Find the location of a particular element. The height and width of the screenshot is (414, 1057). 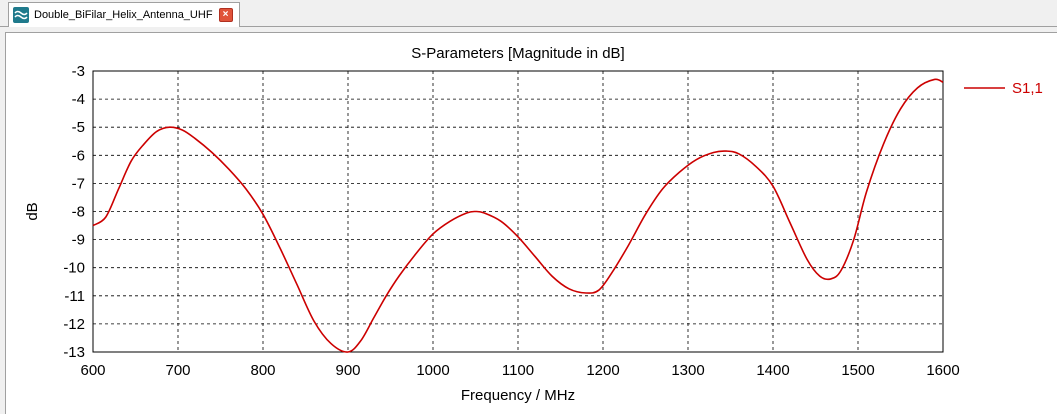

x-tick-label: 1200 is located at coordinates (602, 370).